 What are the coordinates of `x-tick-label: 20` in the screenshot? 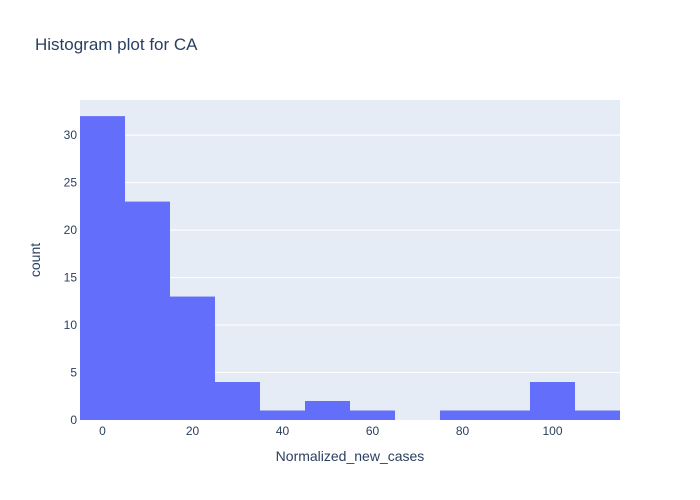 It's located at (193, 431).